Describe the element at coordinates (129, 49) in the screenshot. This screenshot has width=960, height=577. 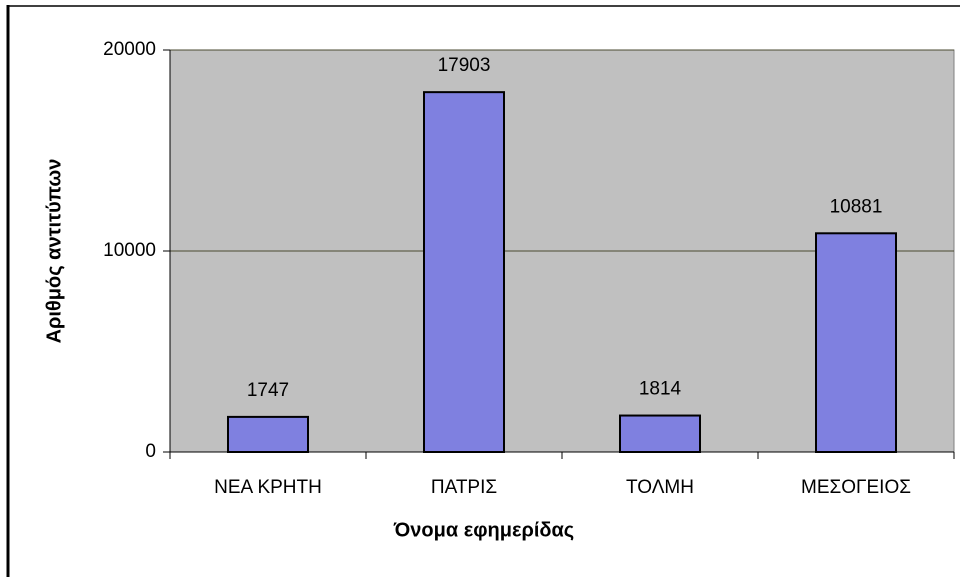
I see `y-tick-label: 20000` at that location.